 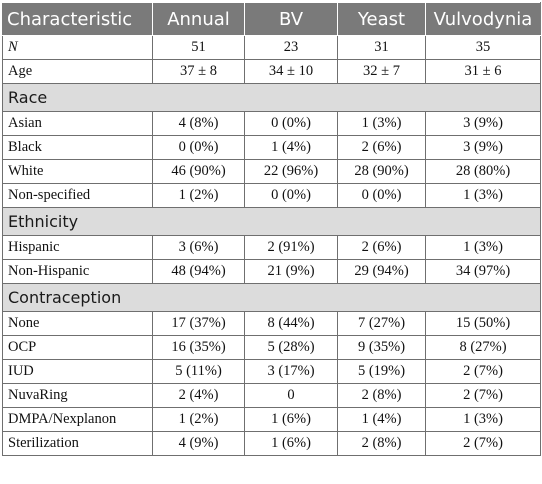 What do you see at coordinates (483, 323) in the screenshot?
I see `cell-vulvodynia: 15 (50%)` at bounding box center [483, 323].